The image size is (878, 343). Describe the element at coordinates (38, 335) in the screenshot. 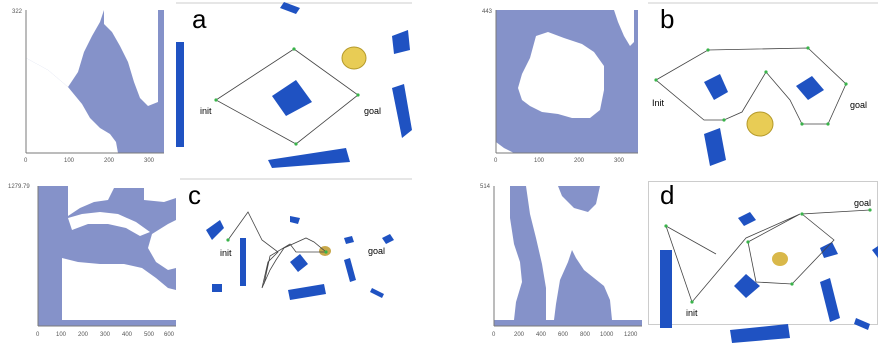

I see `plot-c-tick-0: 0` at that location.